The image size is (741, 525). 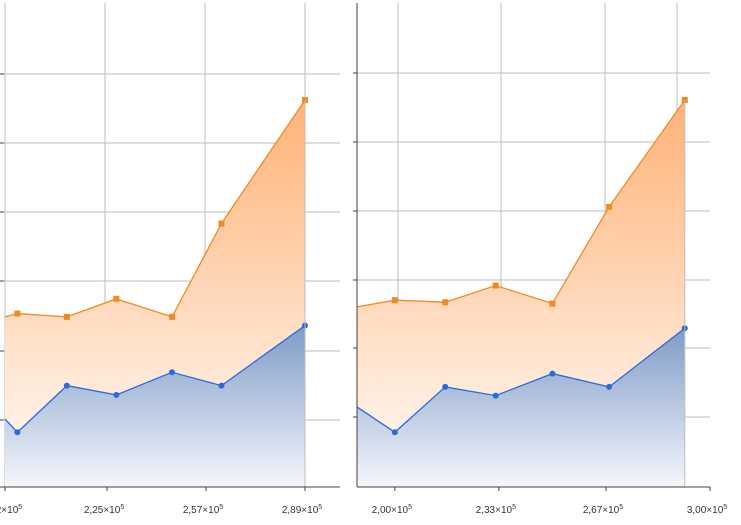 I want to click on x-tick-label: 2,89×10⁵, so click(x=302, y=510).